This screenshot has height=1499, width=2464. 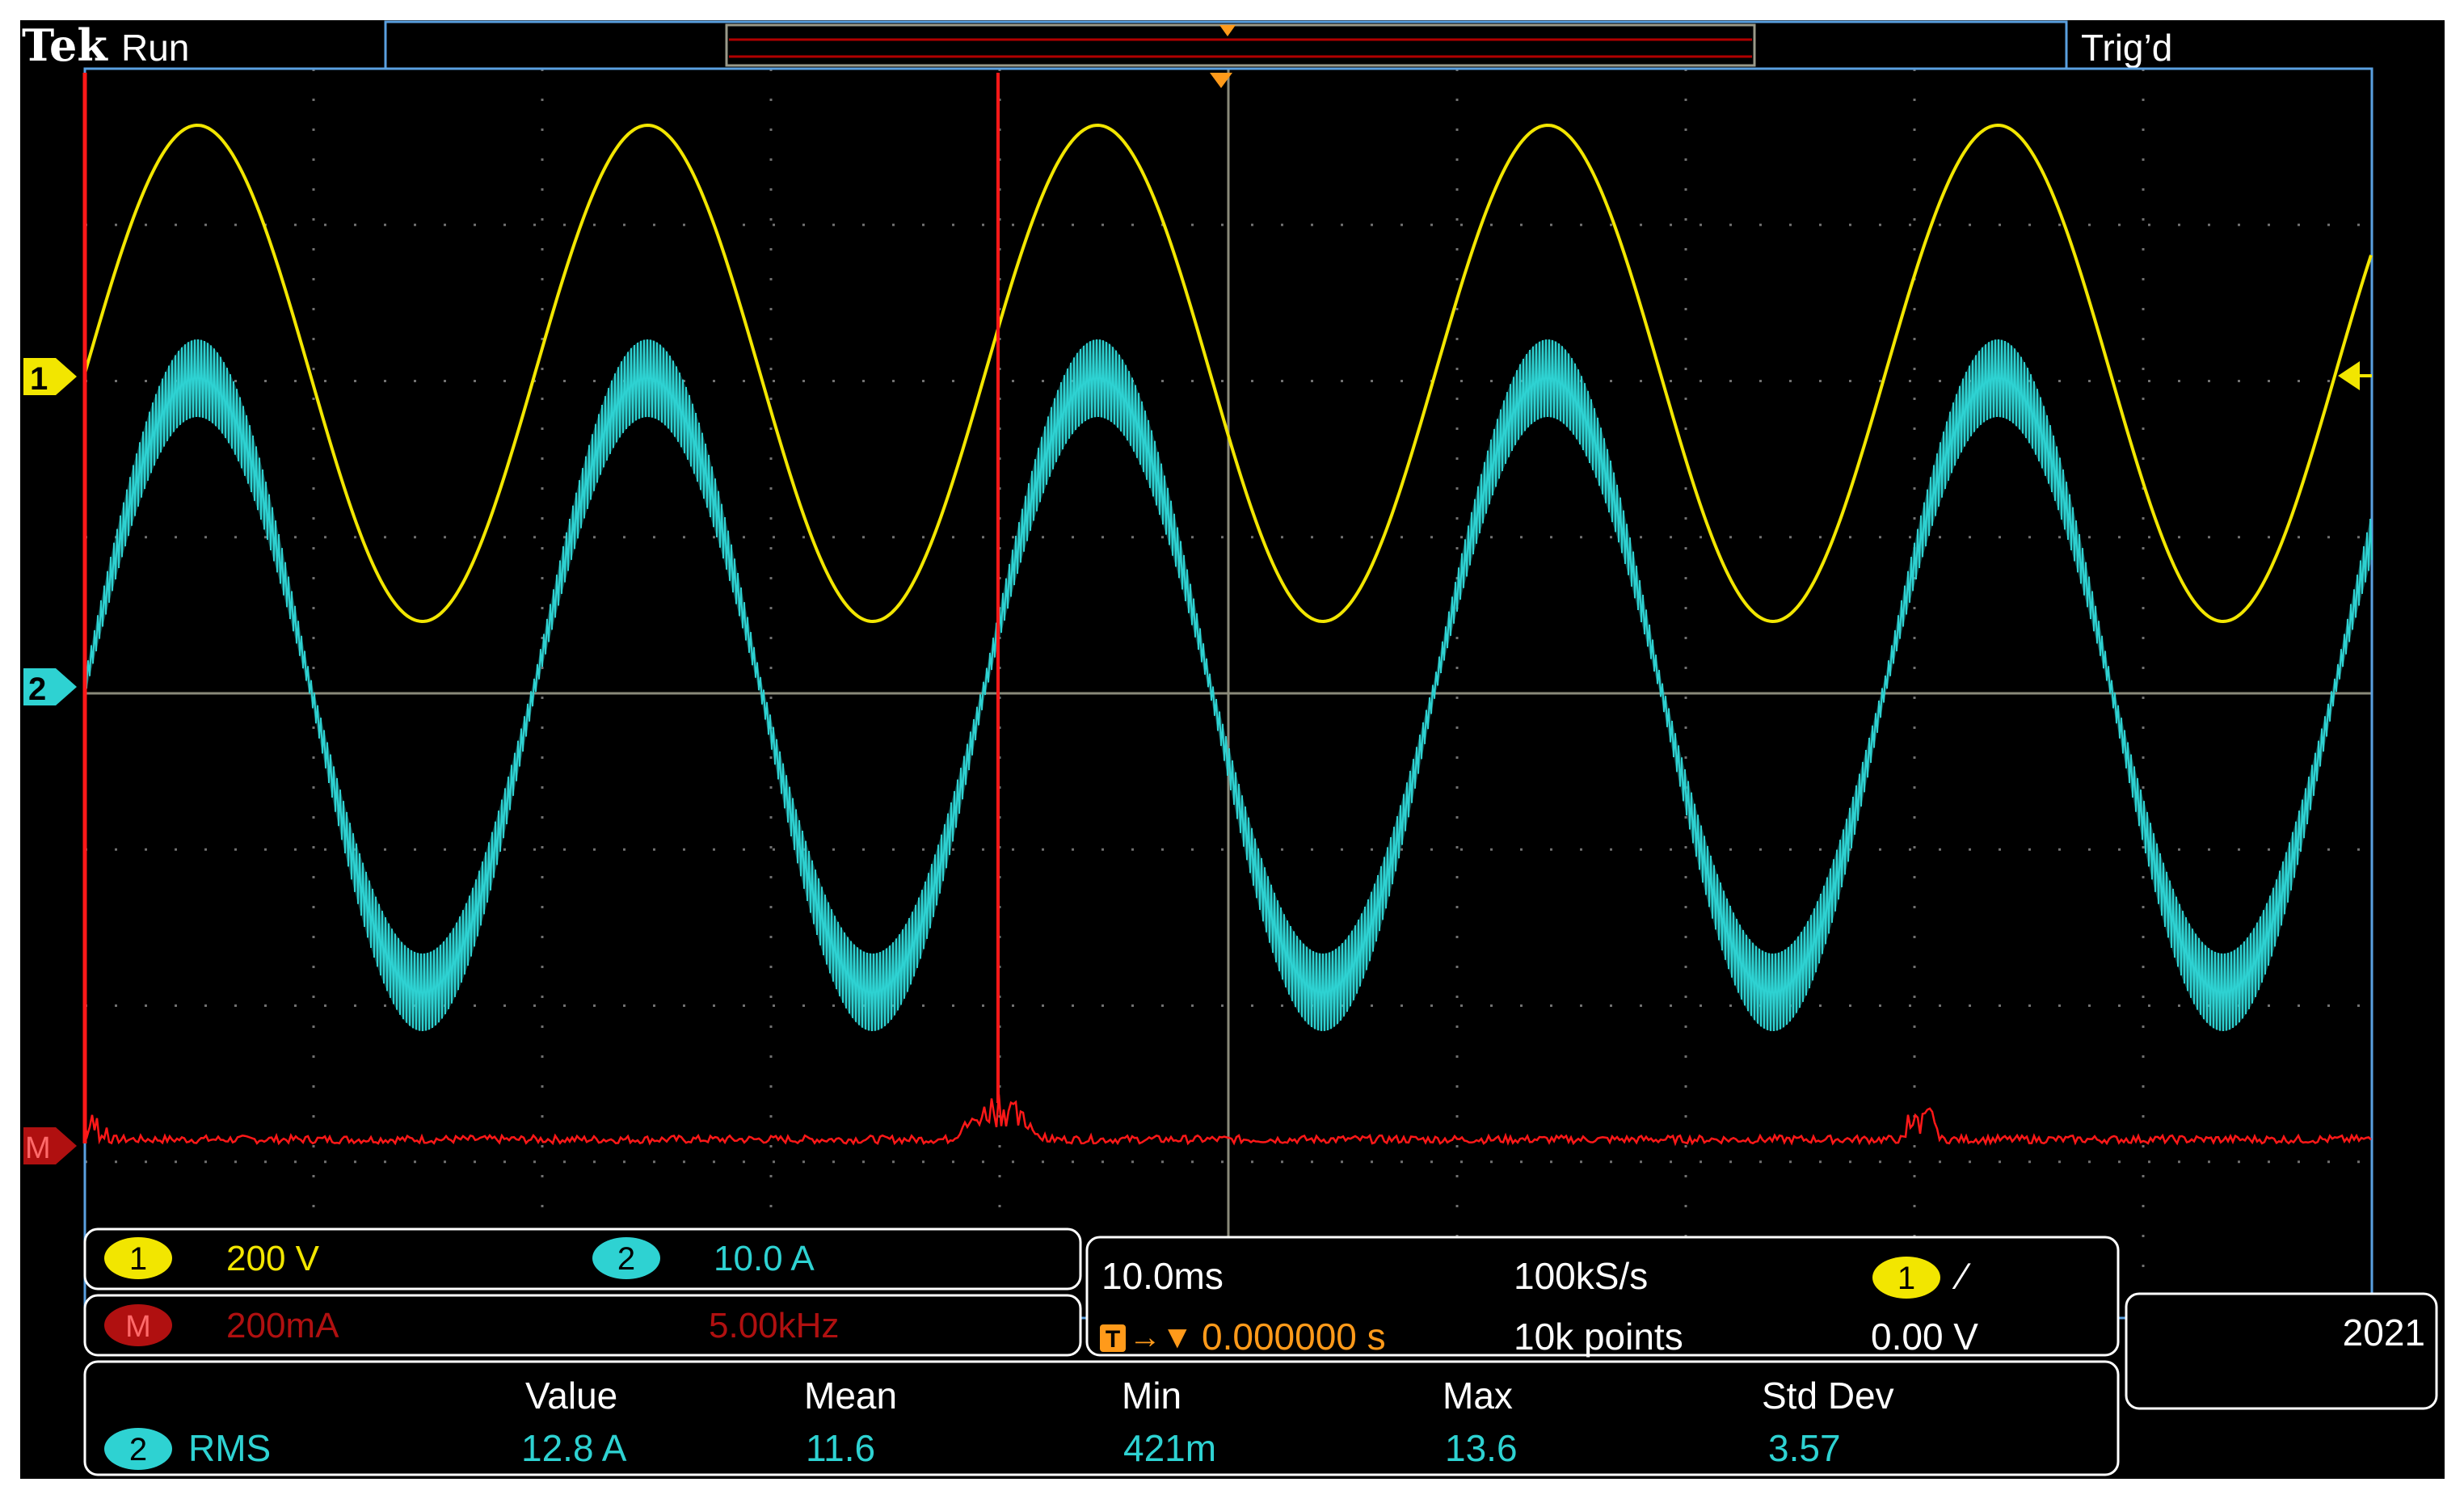 What do you see at coordinates (37, 689) in the screenshot?
I see `ch2-marker-label: 2` at bounding box center [37, 689].